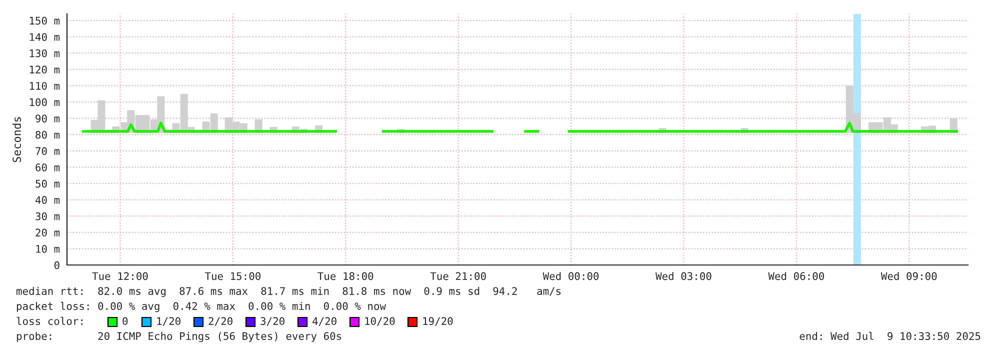 The height and width of the screenshot is (347, 997). What do you see at coordinates (890, 336) in the screenshot?
I see `text: end: Wed Jul 9 10:33:50 2025` at bounding box center [890, 336].